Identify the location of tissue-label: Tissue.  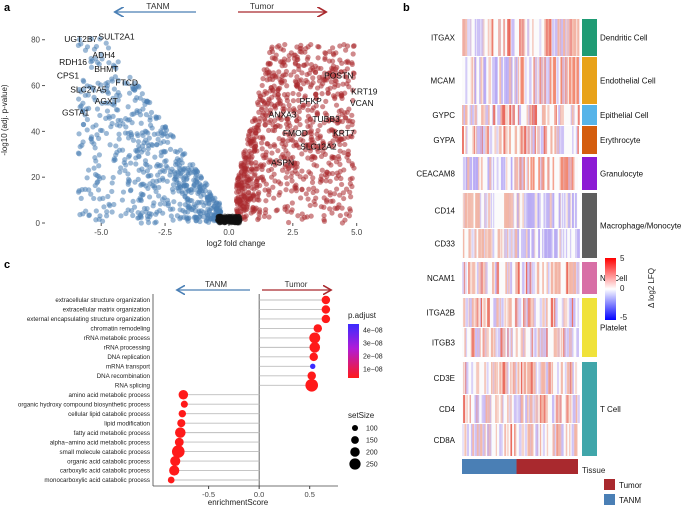
(594, 470).